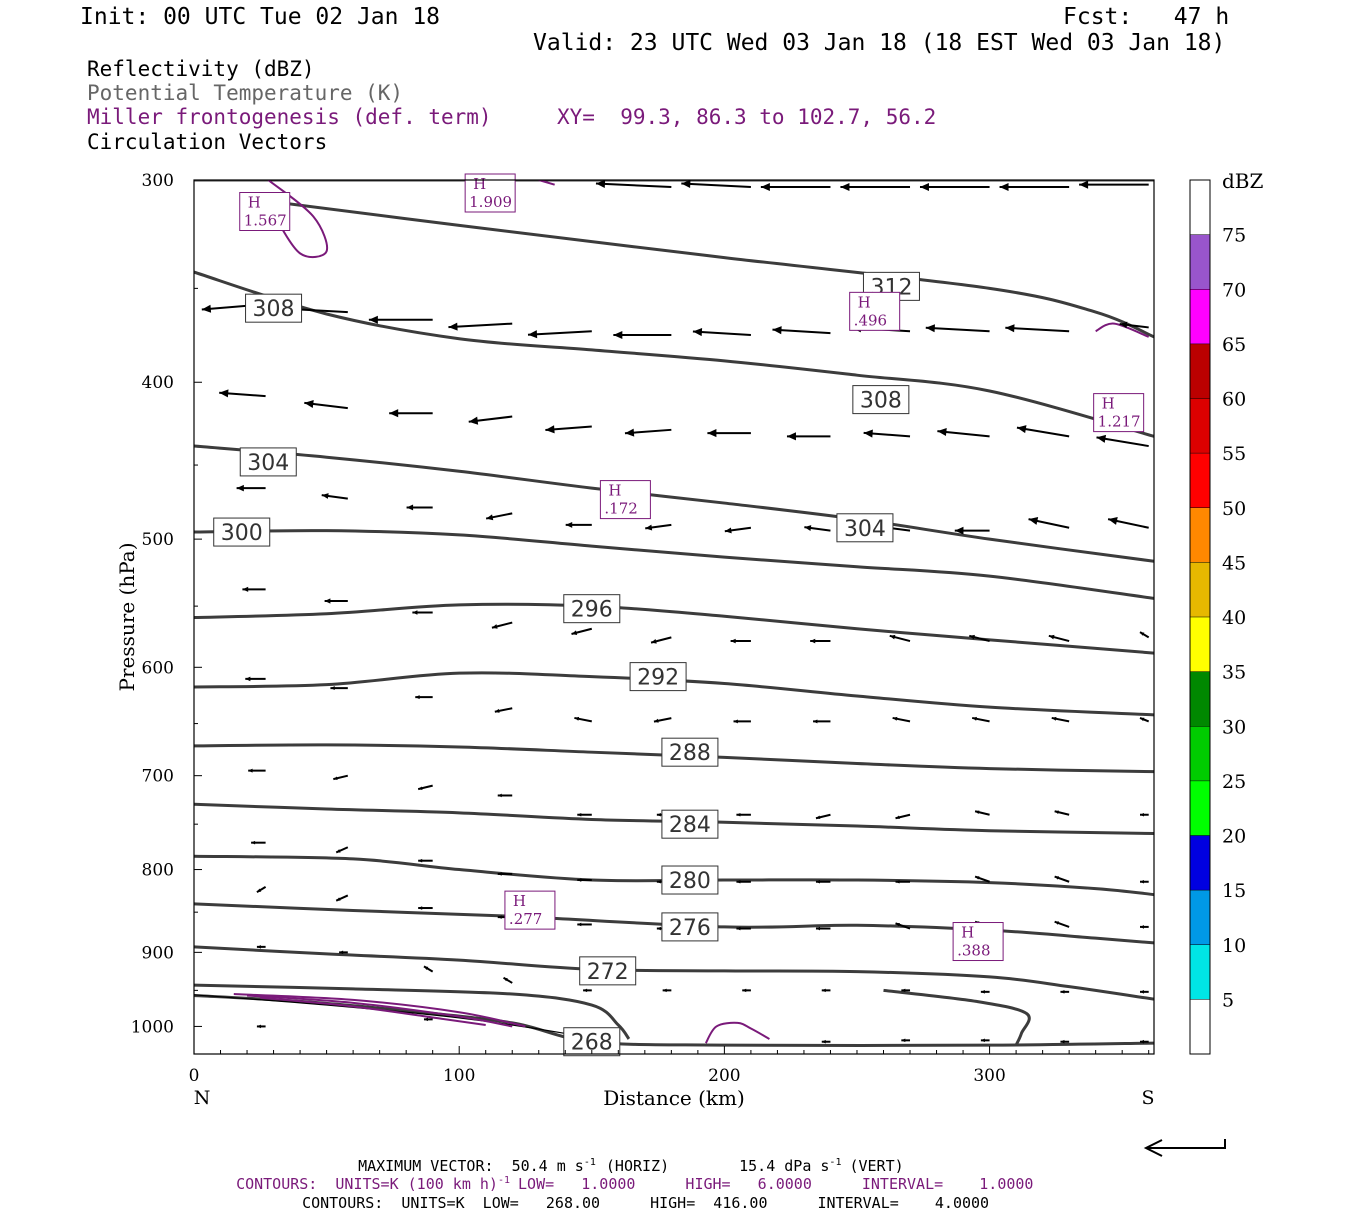 This screenshot has height=1212, width=1350. I want to click on colorbar-level: 5, so click(1228, 1000).